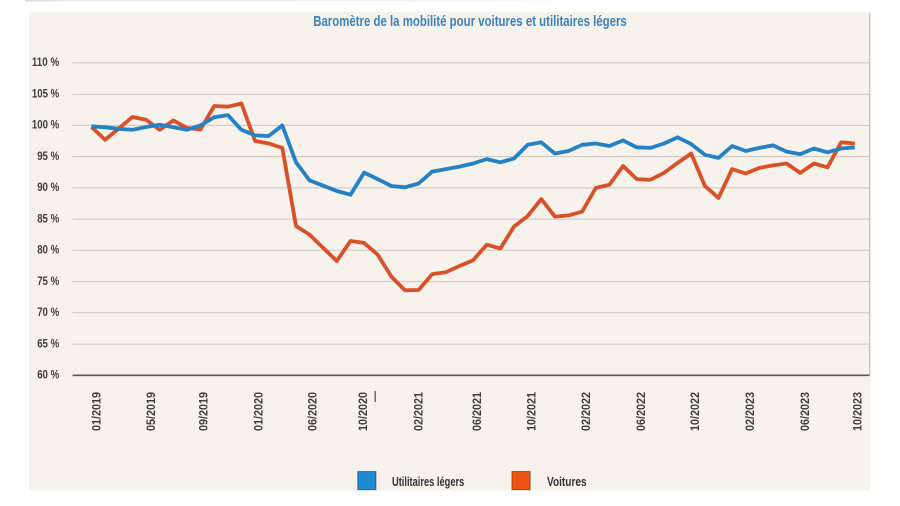 This screenshot has width=900, height=506. I want to click on svg-text: 02/2022, so click(586, 411).